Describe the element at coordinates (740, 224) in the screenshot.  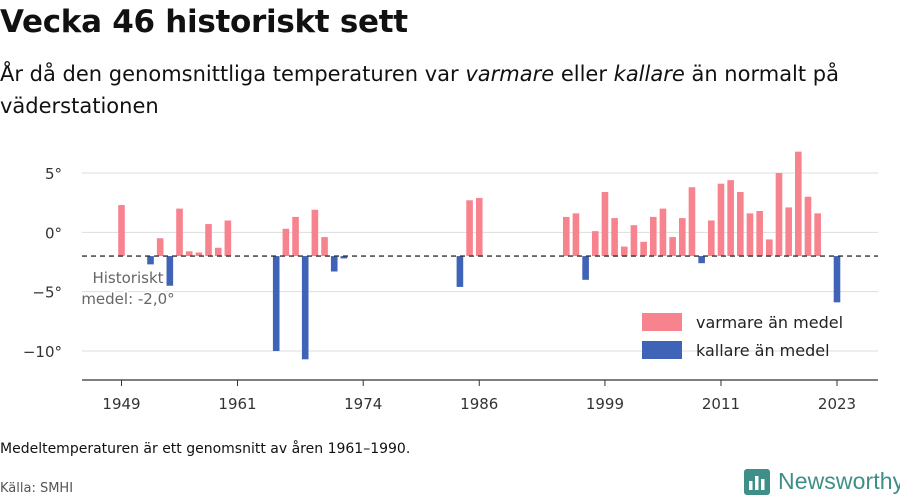
I see `bar-warmer-2013` at that location.